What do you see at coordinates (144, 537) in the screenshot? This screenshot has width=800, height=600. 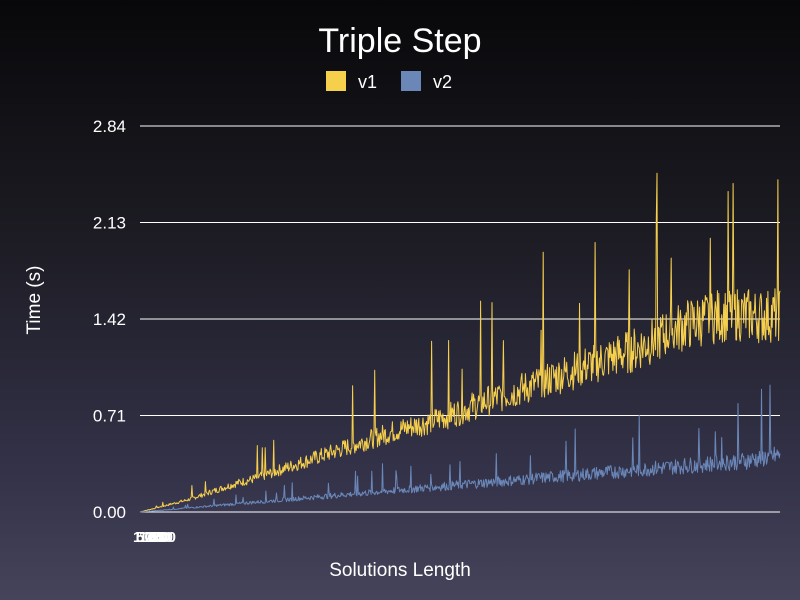 I see `x-tick-label: 50` at bounding box center [144, 537].